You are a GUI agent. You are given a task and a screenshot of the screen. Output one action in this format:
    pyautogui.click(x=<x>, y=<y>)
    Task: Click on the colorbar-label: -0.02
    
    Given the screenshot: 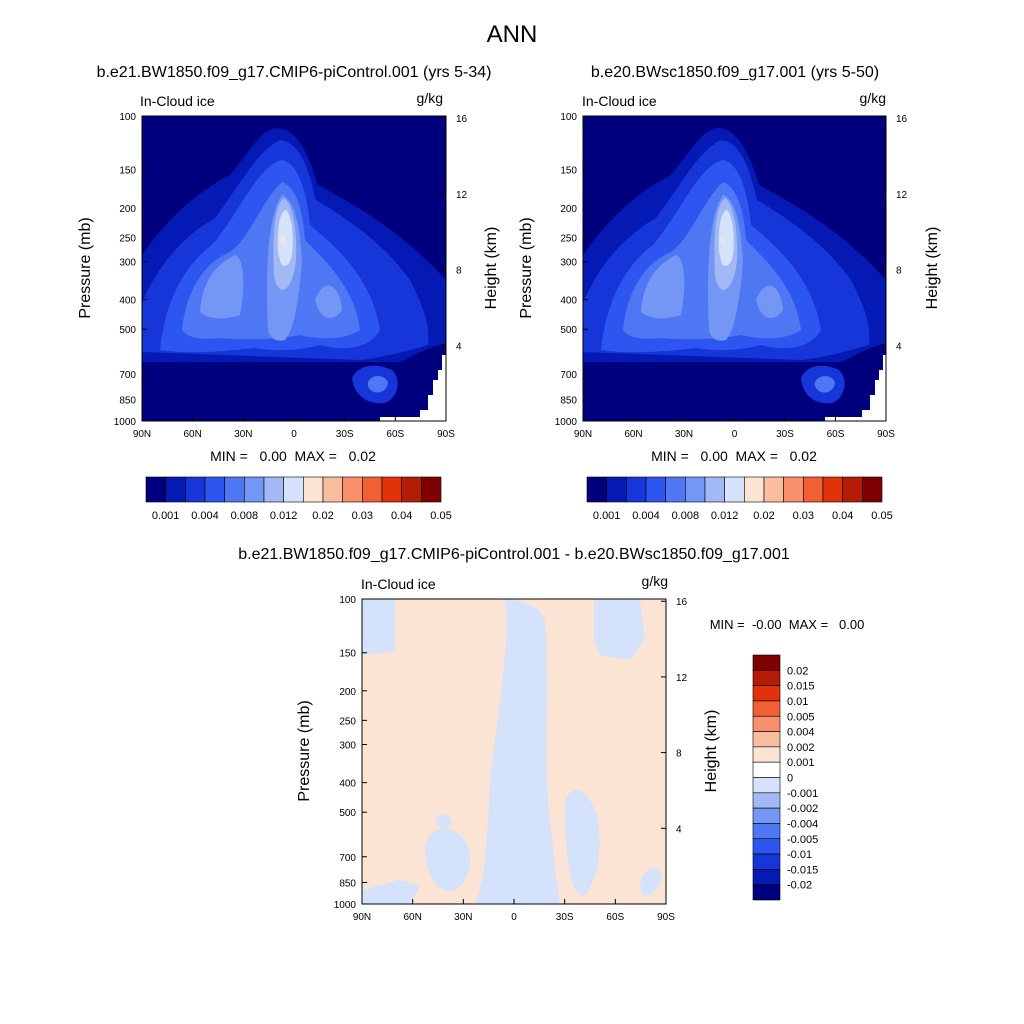 What is the action you would take?
    pyautogui.click(x=799, y=886)
    